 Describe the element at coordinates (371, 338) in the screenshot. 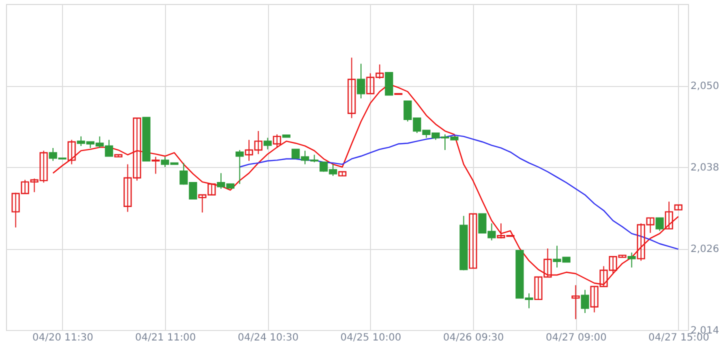

I see `x-tick-label: 04/25 10:00` at that location.